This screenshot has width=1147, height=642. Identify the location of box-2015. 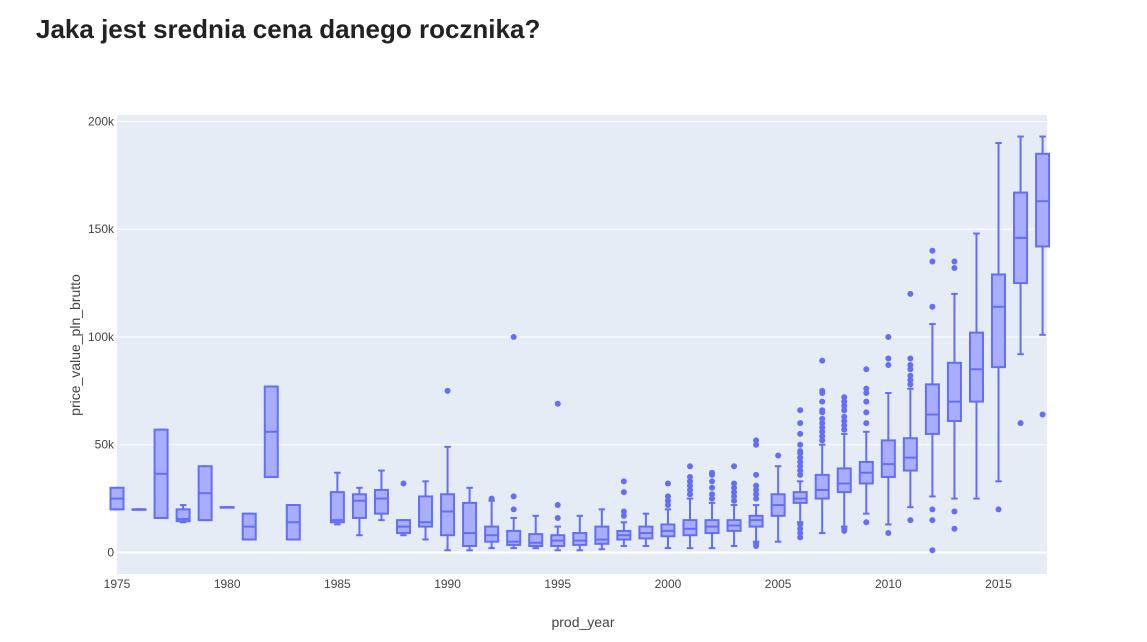
(999, 327).